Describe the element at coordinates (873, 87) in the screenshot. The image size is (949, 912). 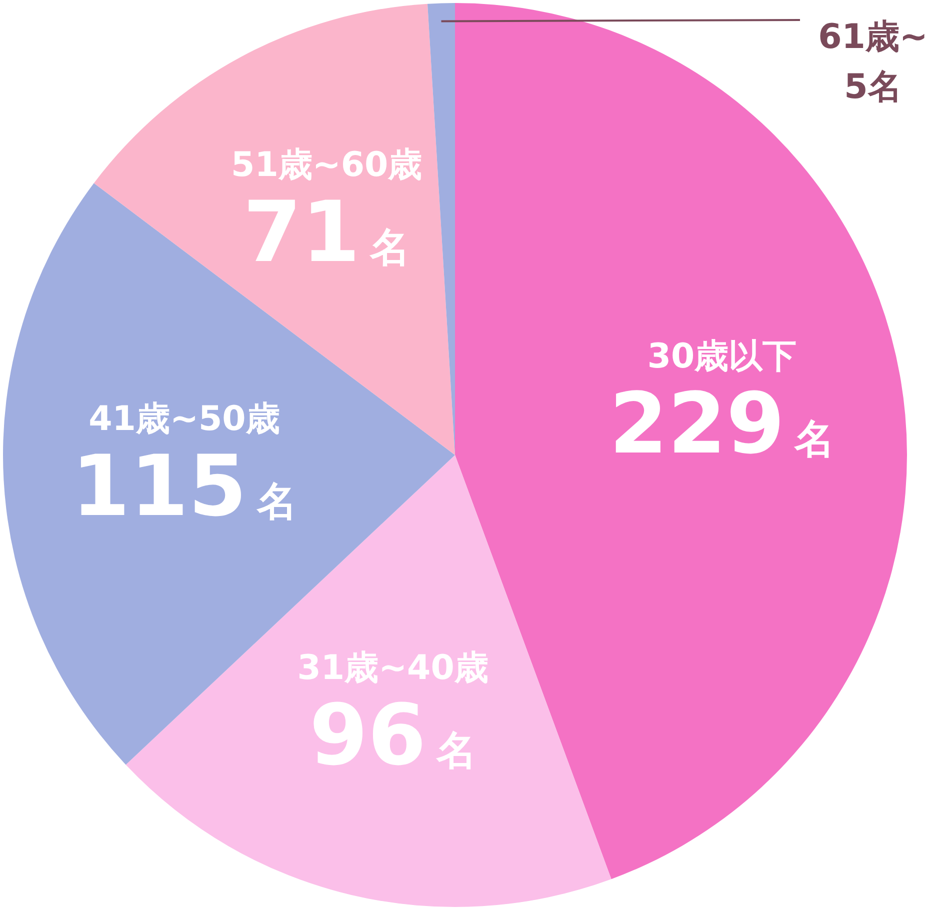
I see `data-label: 5名` at that location.